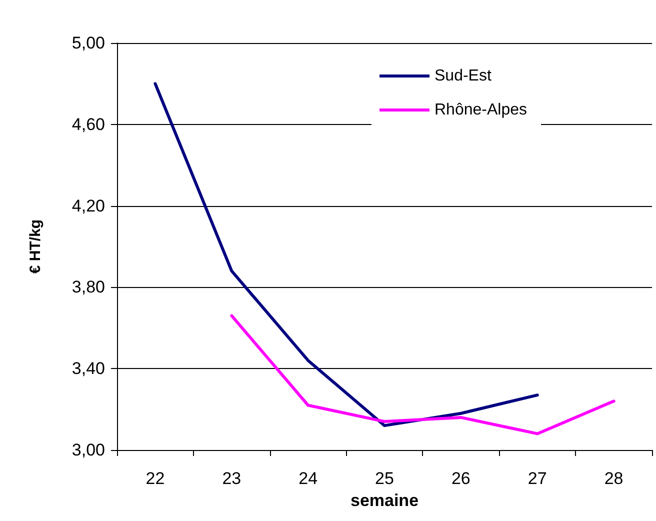 This screenshot has width=656, height=521. I want to click on legend-label: Rhône-Alpes, so click(480, 110).